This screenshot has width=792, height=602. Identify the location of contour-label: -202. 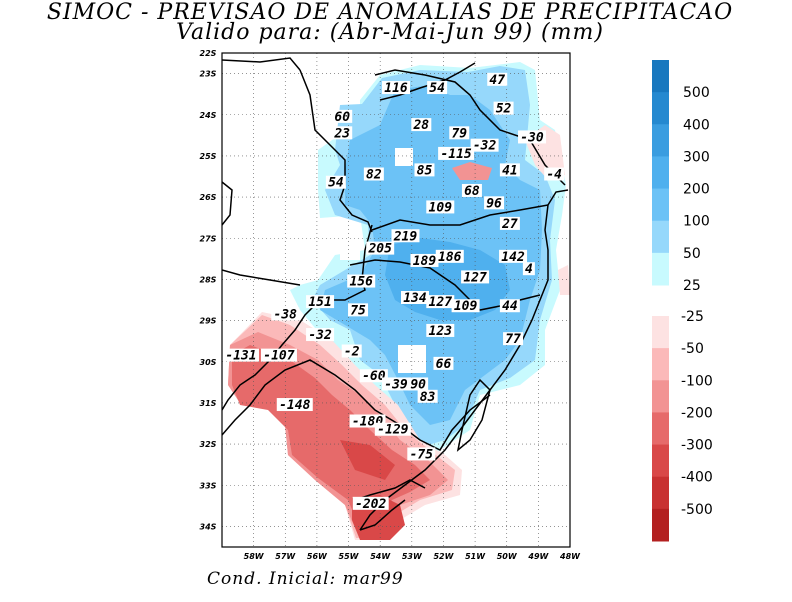
(370, 504).